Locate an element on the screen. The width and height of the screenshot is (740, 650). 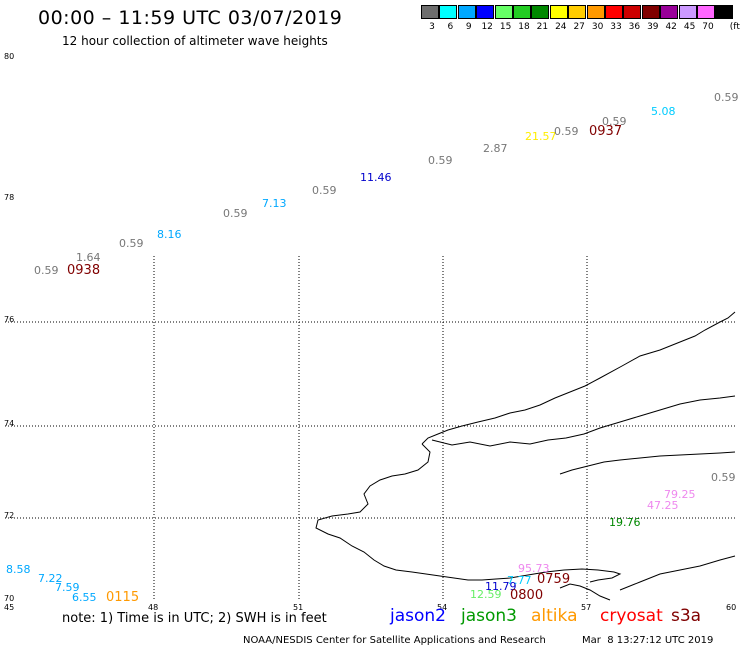
legend-label: 15 is located at coordinates (505, 27).